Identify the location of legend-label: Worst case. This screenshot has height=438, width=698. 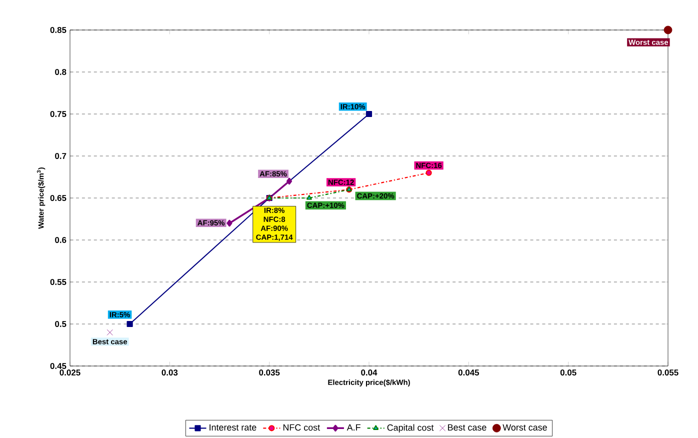
(524, 427).